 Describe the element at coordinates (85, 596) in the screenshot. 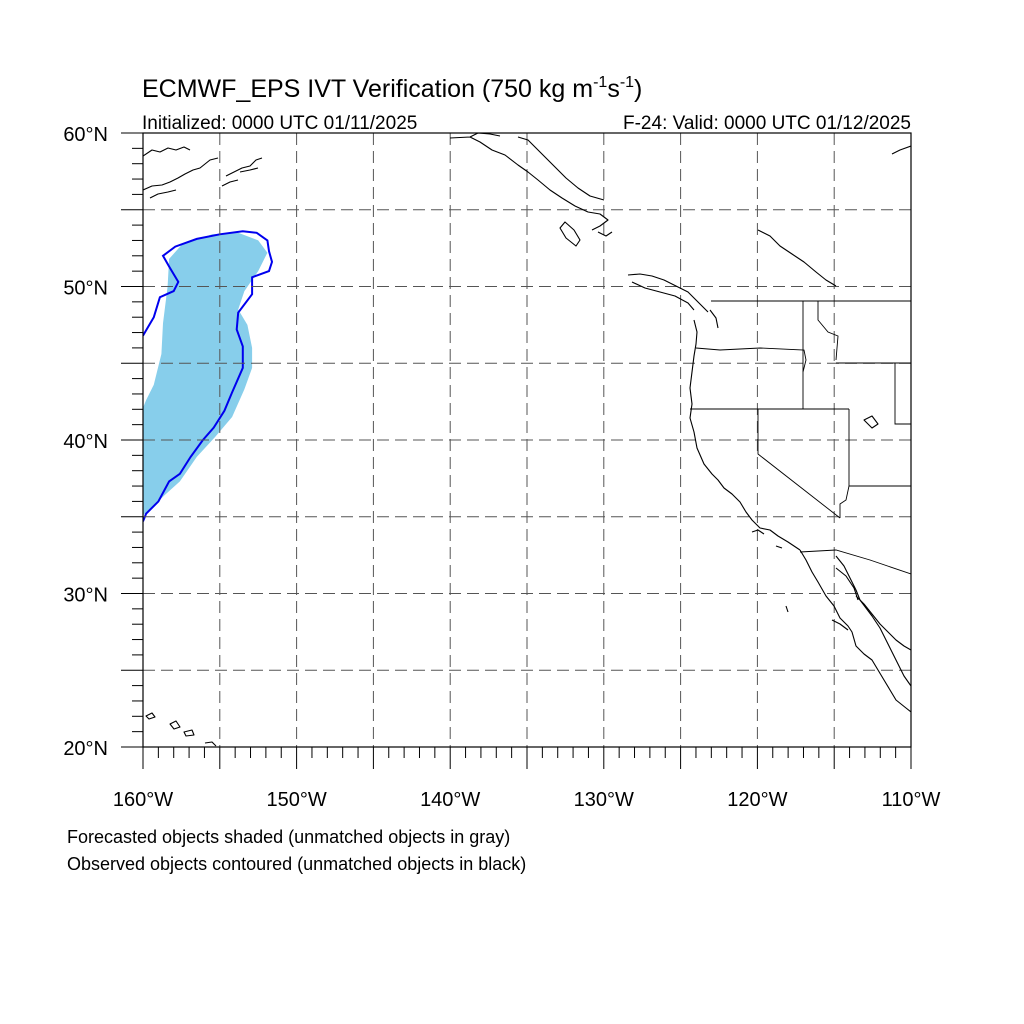

I see `latitude-label: 30°N` at that location.